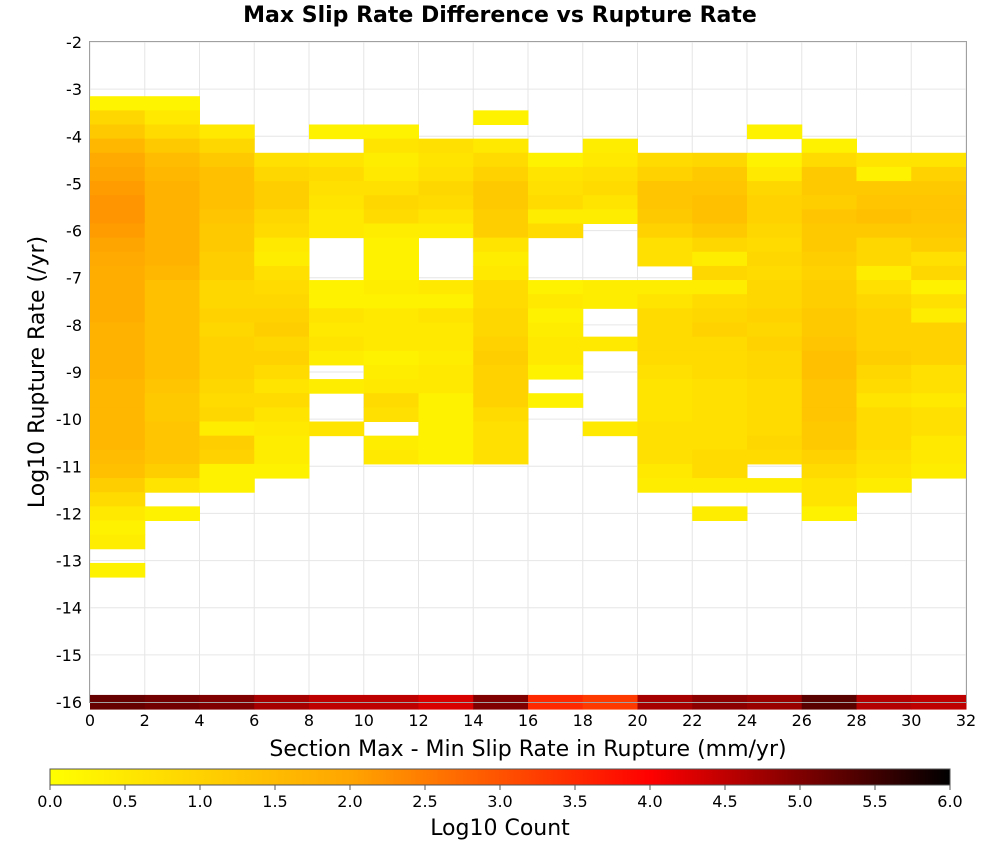  I want to click on y-tick-label: -10, so click(69, 419).